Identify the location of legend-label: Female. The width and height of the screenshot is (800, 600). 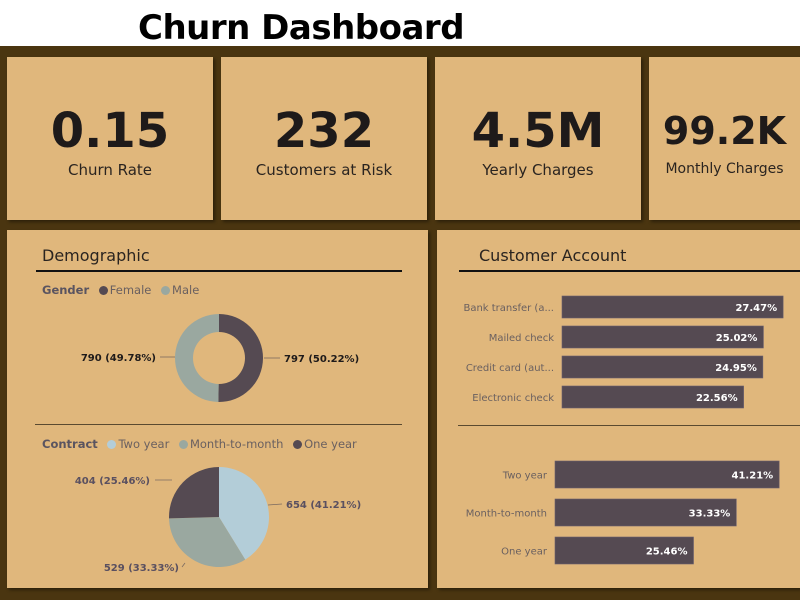
(130, 290).